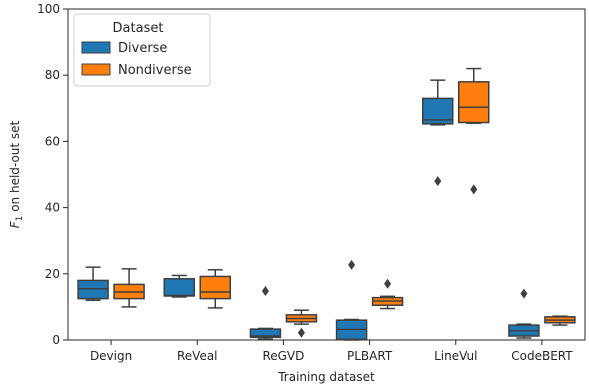 This screenshot has height=392, width=589. I want to click on x-tick-label: CodeBERT, so click(542, 356).